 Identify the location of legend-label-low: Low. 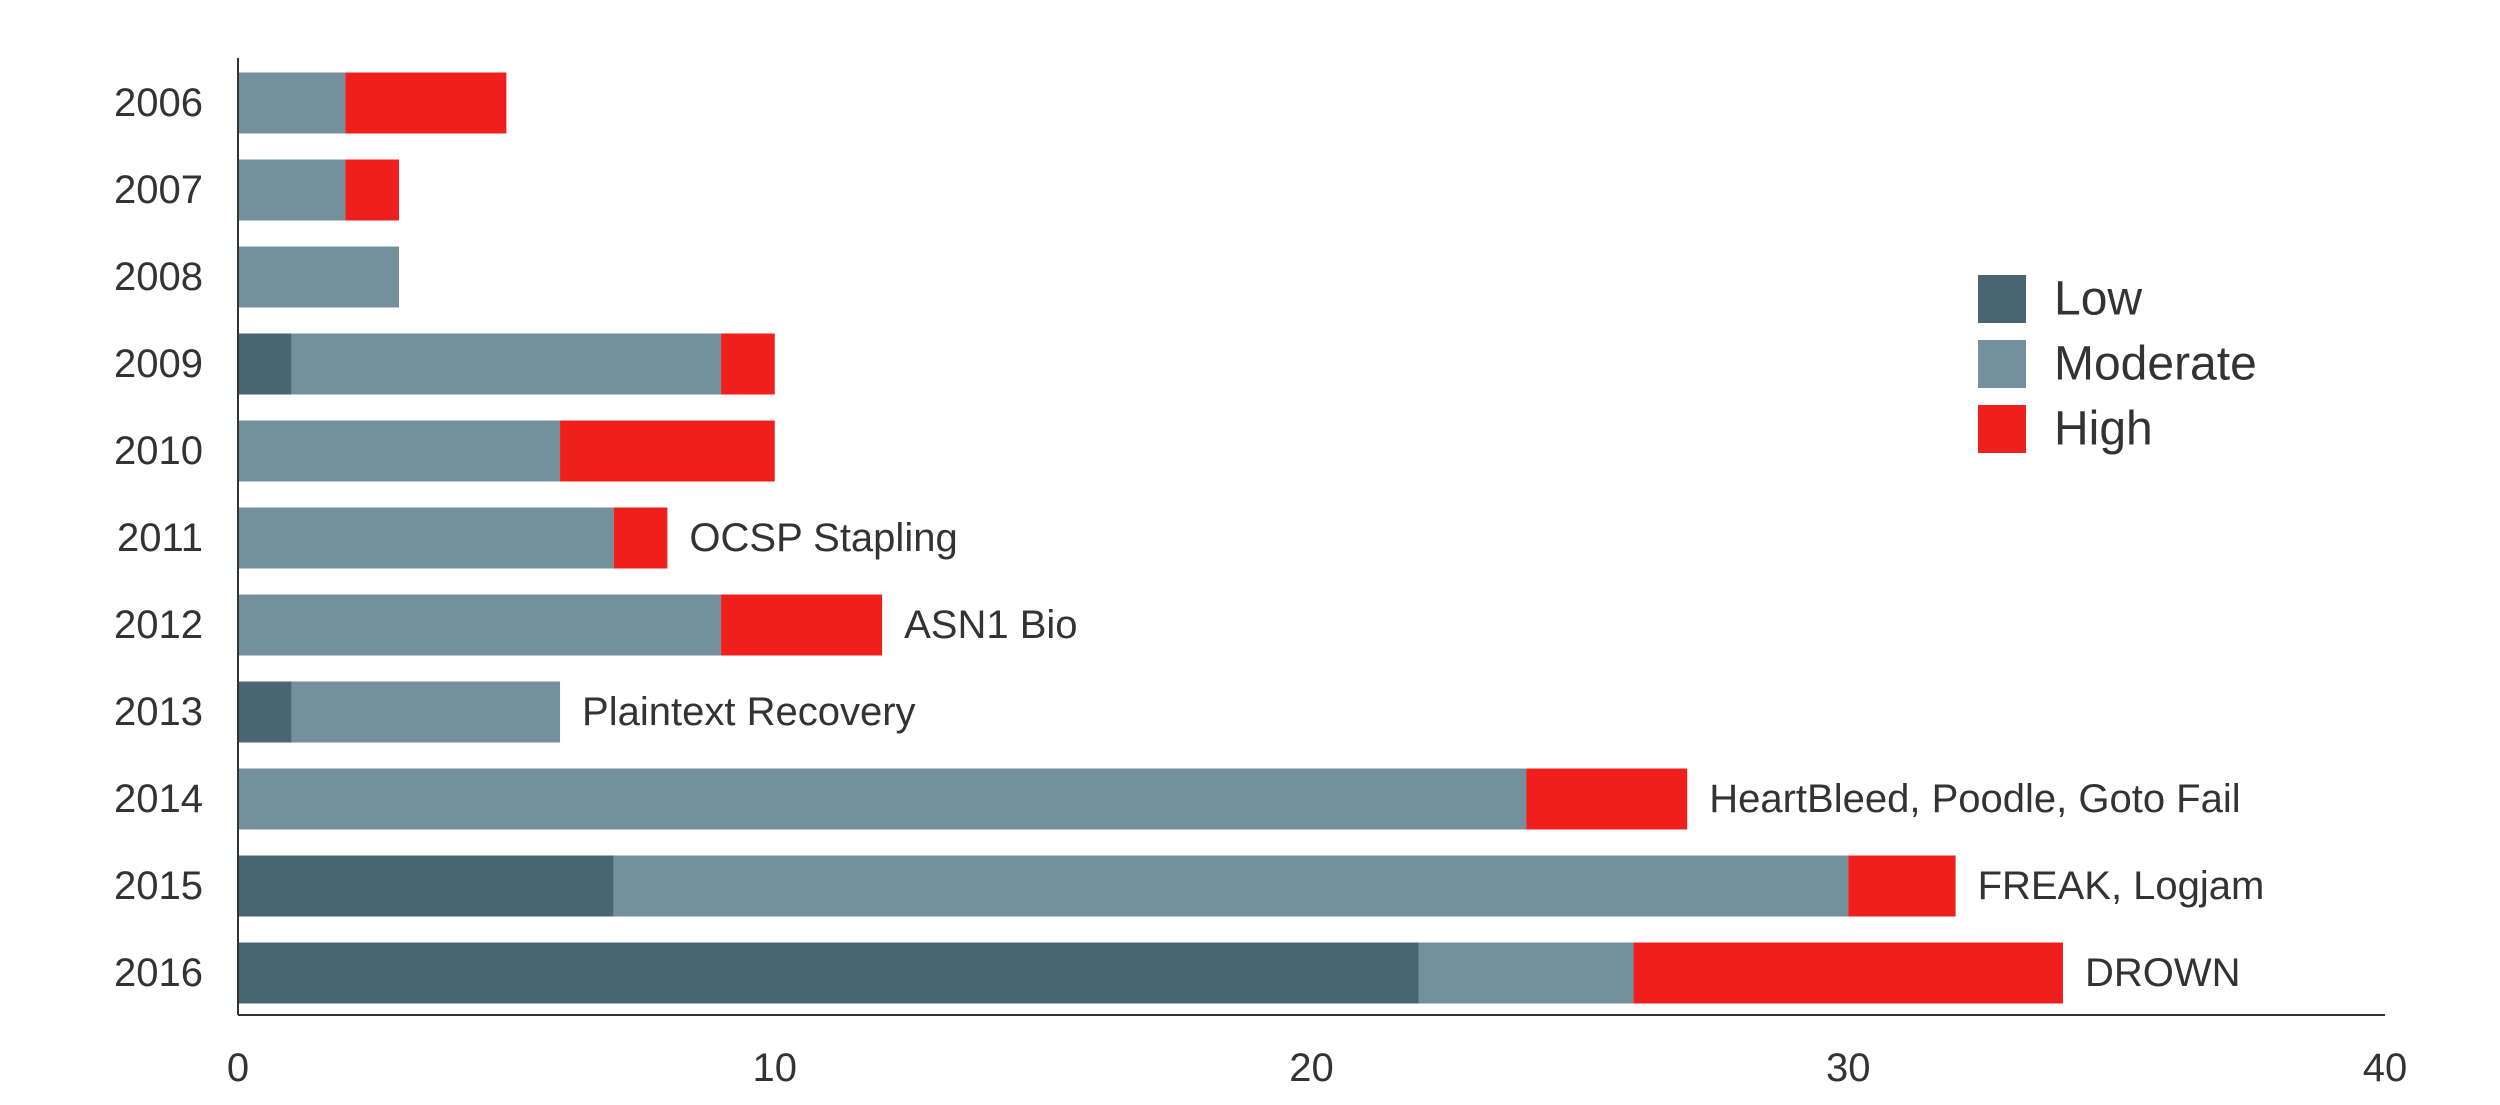
(2098, 299).